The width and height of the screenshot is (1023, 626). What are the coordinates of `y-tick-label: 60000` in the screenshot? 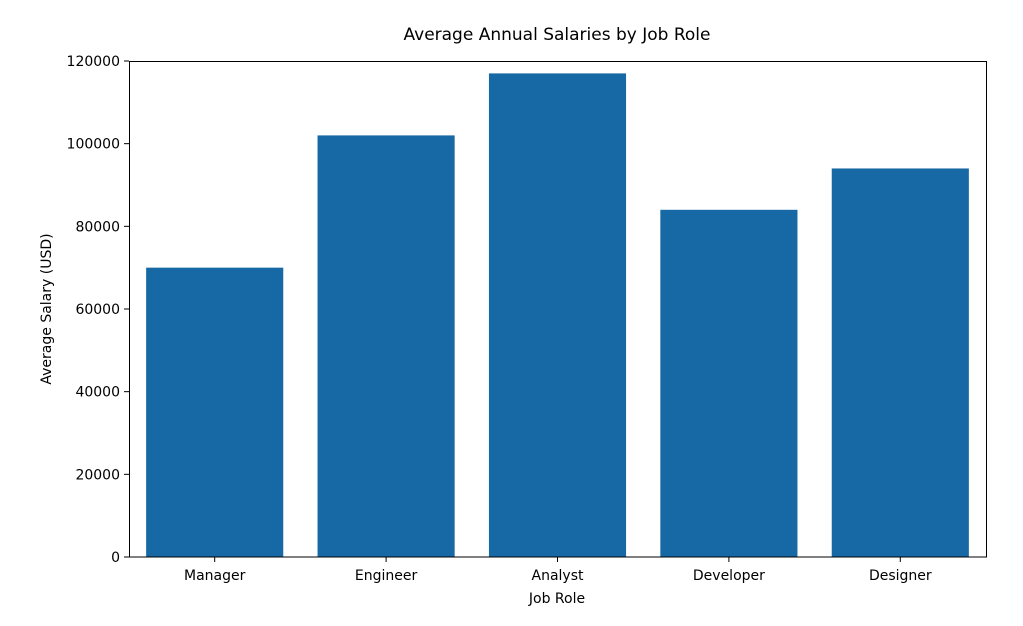 It's located at (97, 310).